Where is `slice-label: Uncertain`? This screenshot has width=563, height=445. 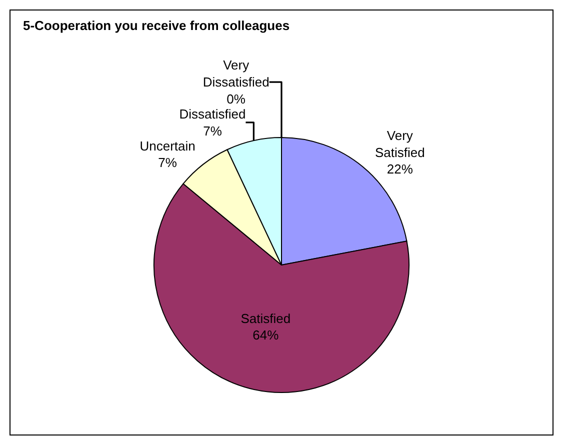 slice-label: Uncertain is located at coordinates (168, 146).